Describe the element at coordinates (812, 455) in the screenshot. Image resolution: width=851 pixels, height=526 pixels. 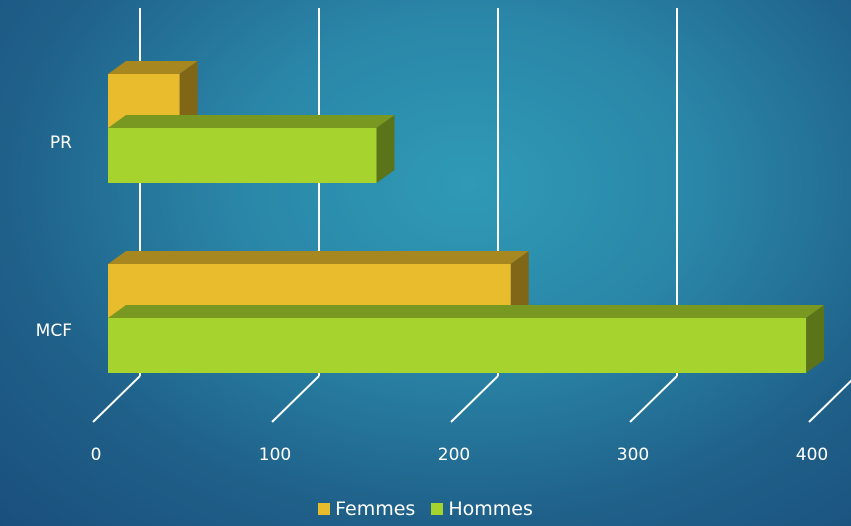
I see `x-tick-label: 400` at that location.